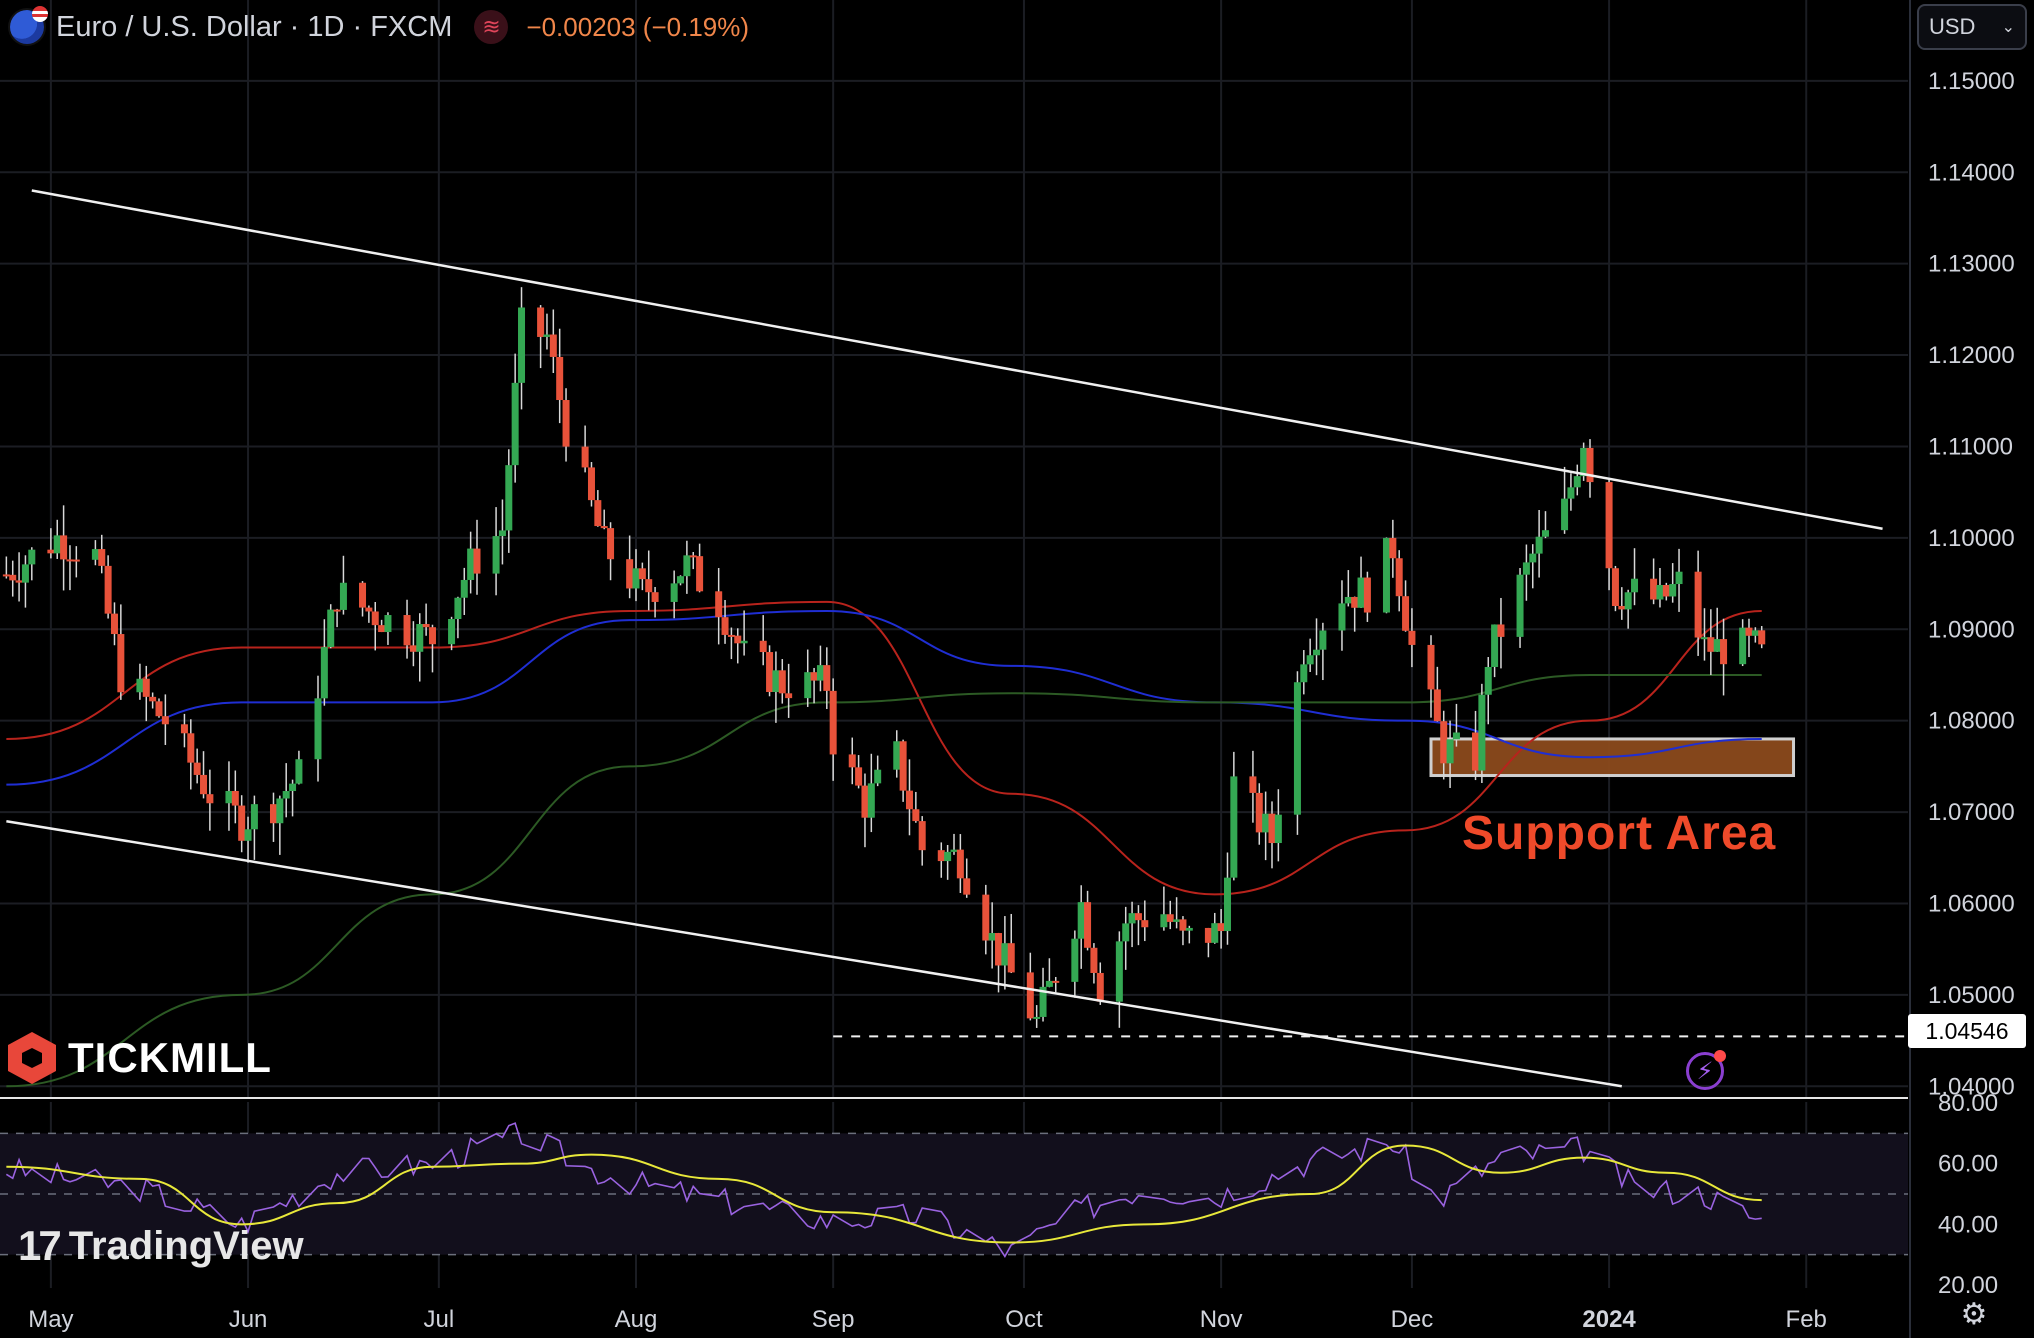 This screenshot has width=2034, height=1338. I want to click on lightning-icon: ⚡, so click(1706, 1070).